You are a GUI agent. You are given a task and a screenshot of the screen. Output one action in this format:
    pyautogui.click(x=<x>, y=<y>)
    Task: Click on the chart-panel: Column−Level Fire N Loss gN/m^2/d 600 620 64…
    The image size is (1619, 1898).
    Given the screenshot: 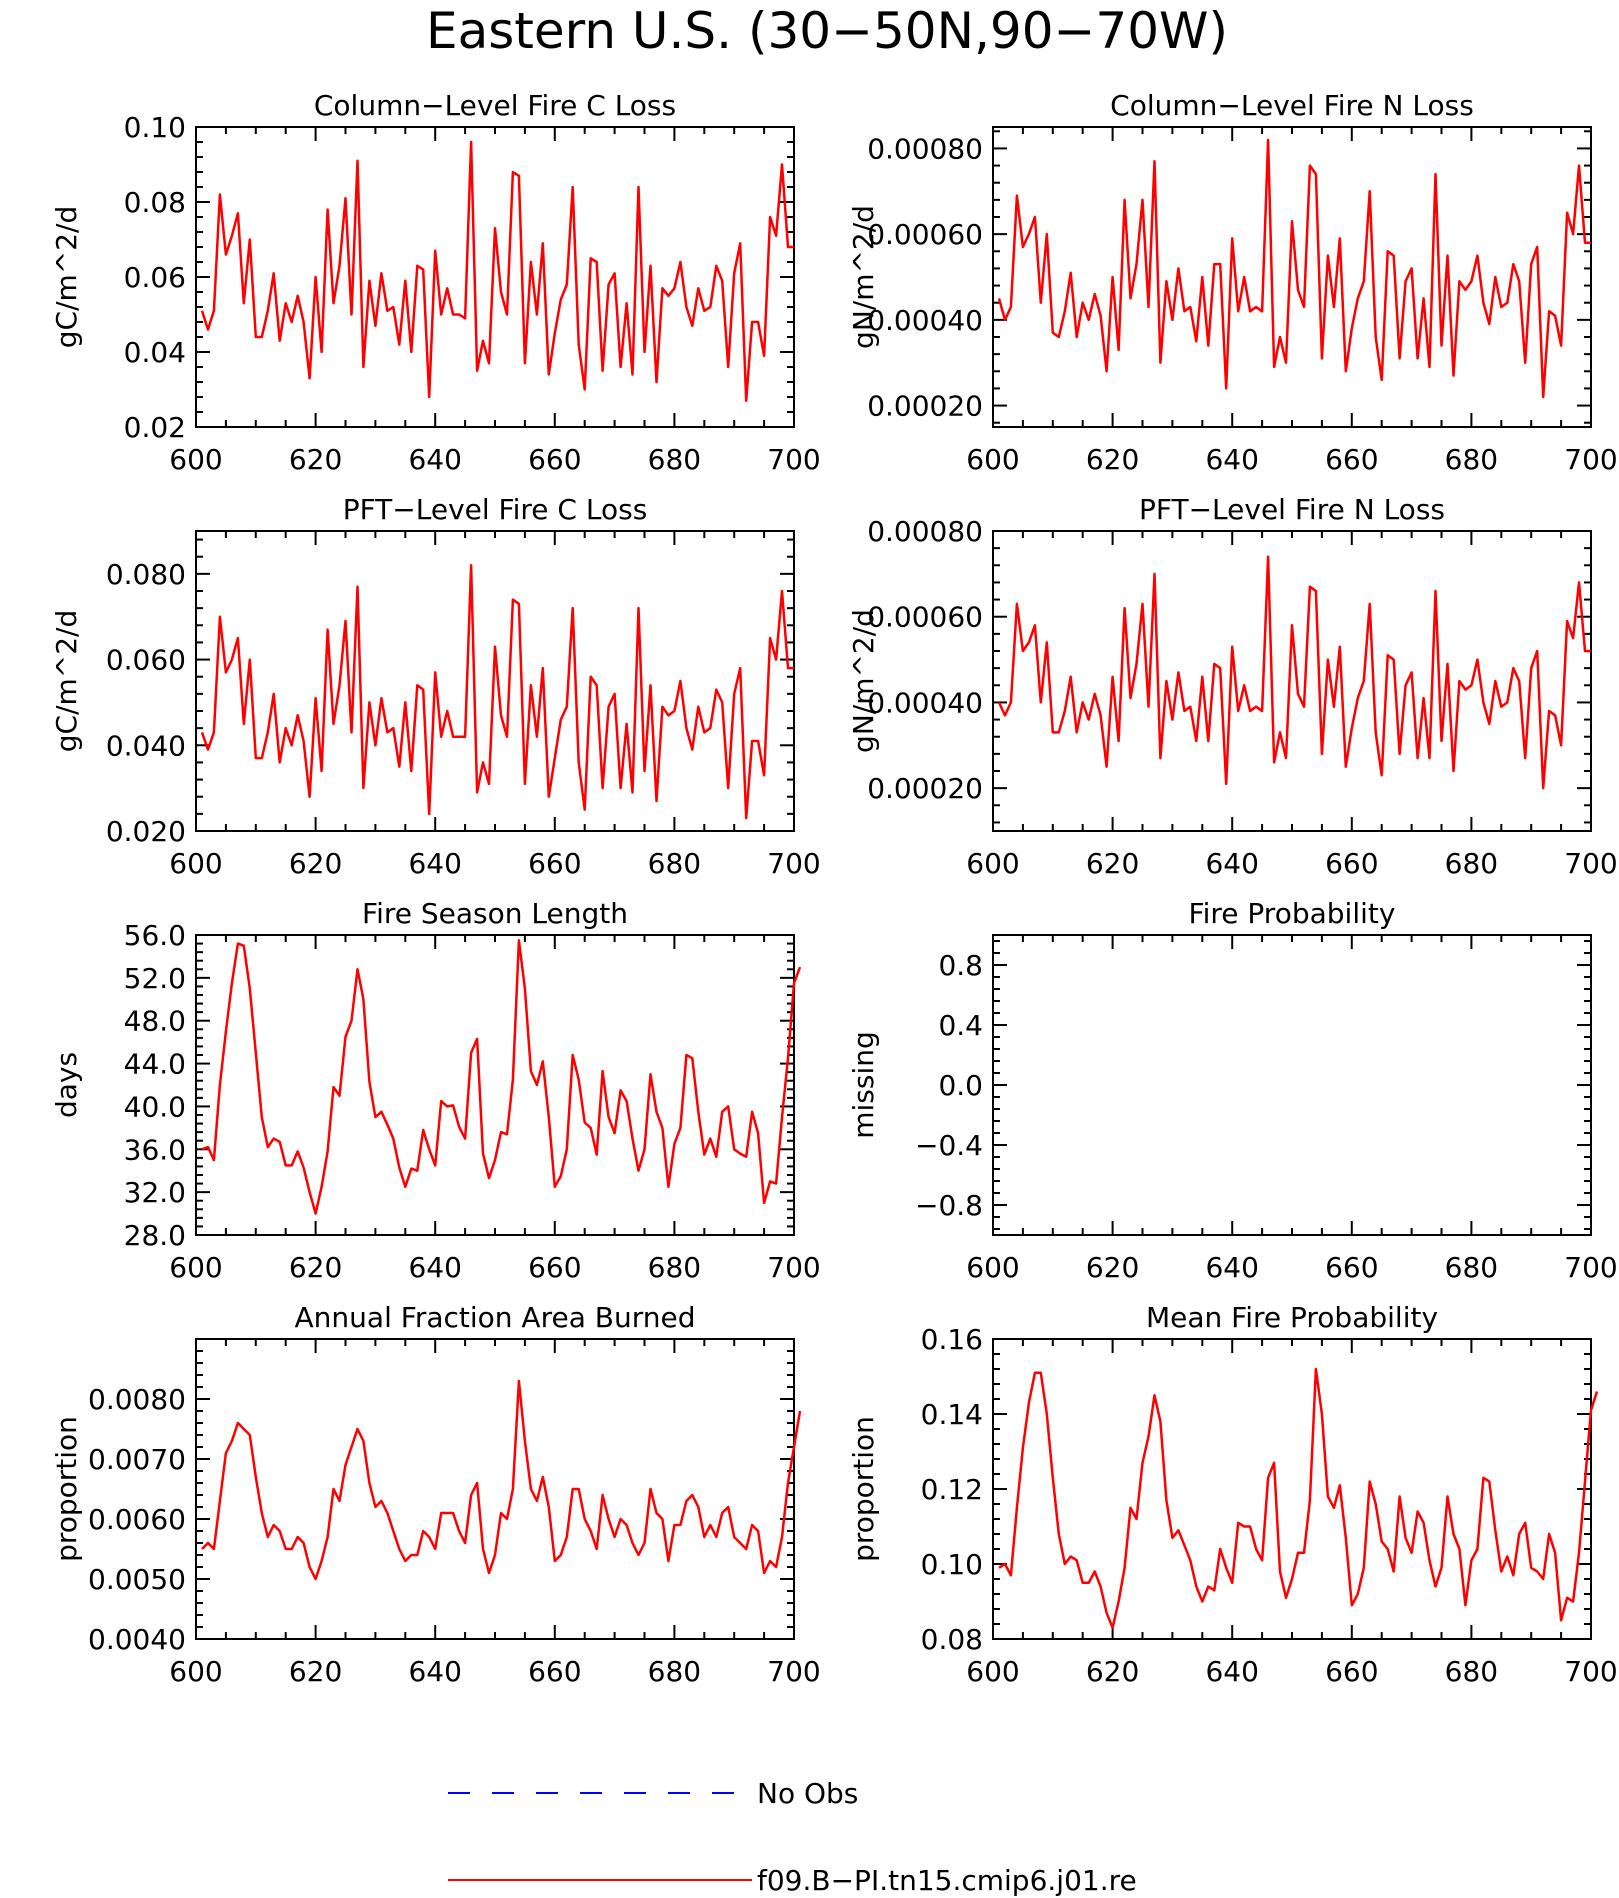 What is the action you would take?
    pyautogui.click(x=1232, y=282)
    